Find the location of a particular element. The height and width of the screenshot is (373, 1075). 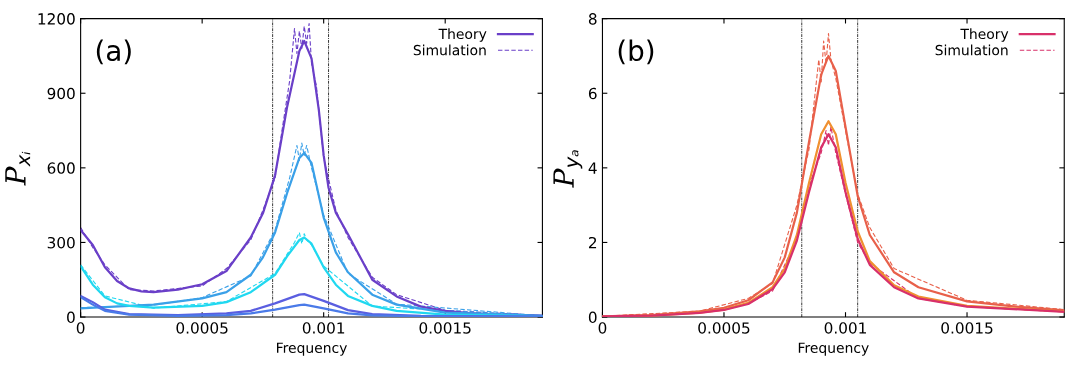

y-tick-label: 600 is located at coordinates (61, 168).